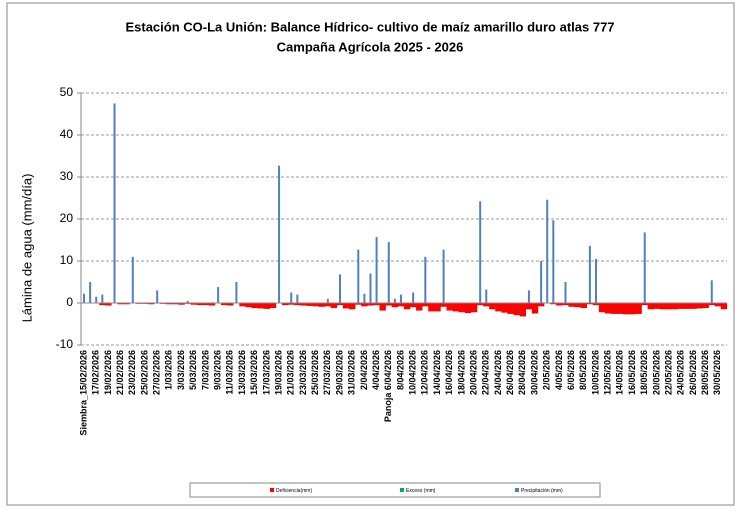  Describe the element at coordinates (370, 46) in the screenshot. I see `chart-subtitle: Campaña Agrícola 2025 - 2026` at that location.